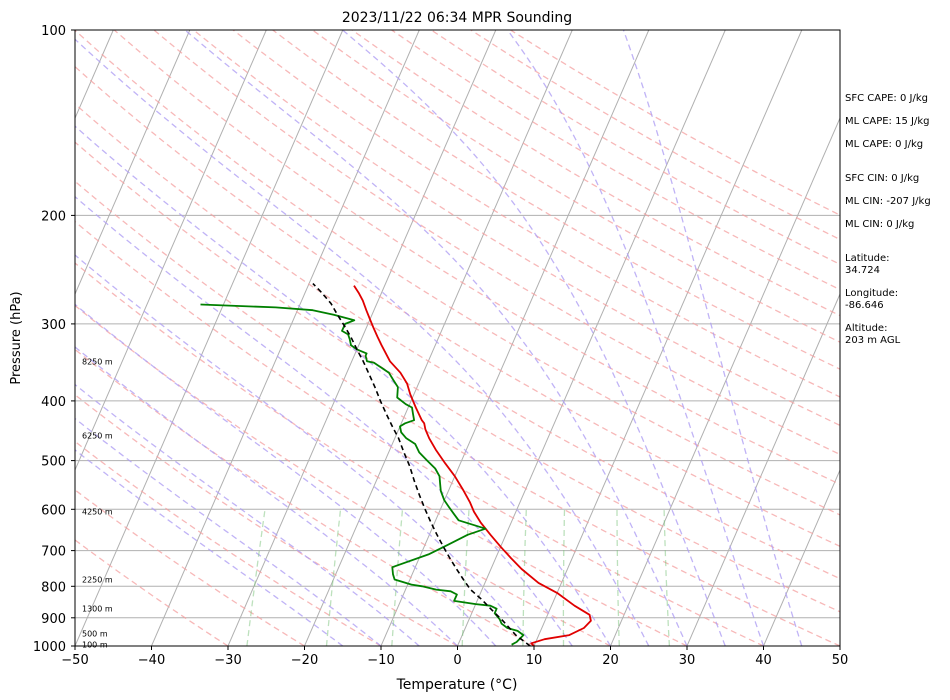  What do you see at coordinates (53, 325) in the screenshot?
I see `y-tick-label: 300` at bounding box center [53, 325].